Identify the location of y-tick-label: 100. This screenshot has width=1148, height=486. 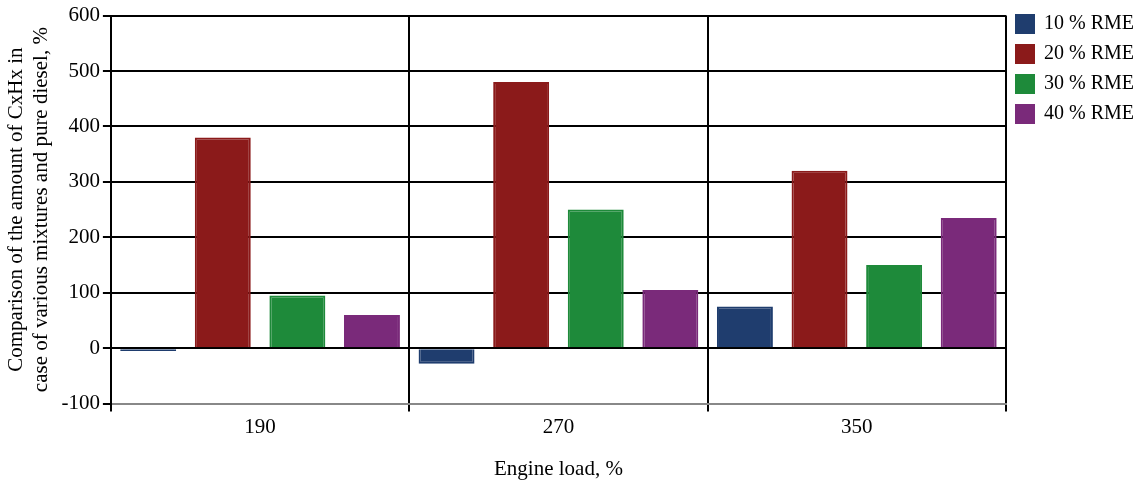
(84, 291).